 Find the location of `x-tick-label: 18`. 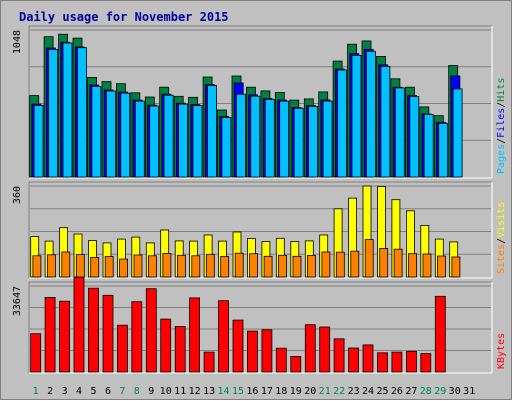

x-tick-label: 18 is located at coordinates (281, 391).